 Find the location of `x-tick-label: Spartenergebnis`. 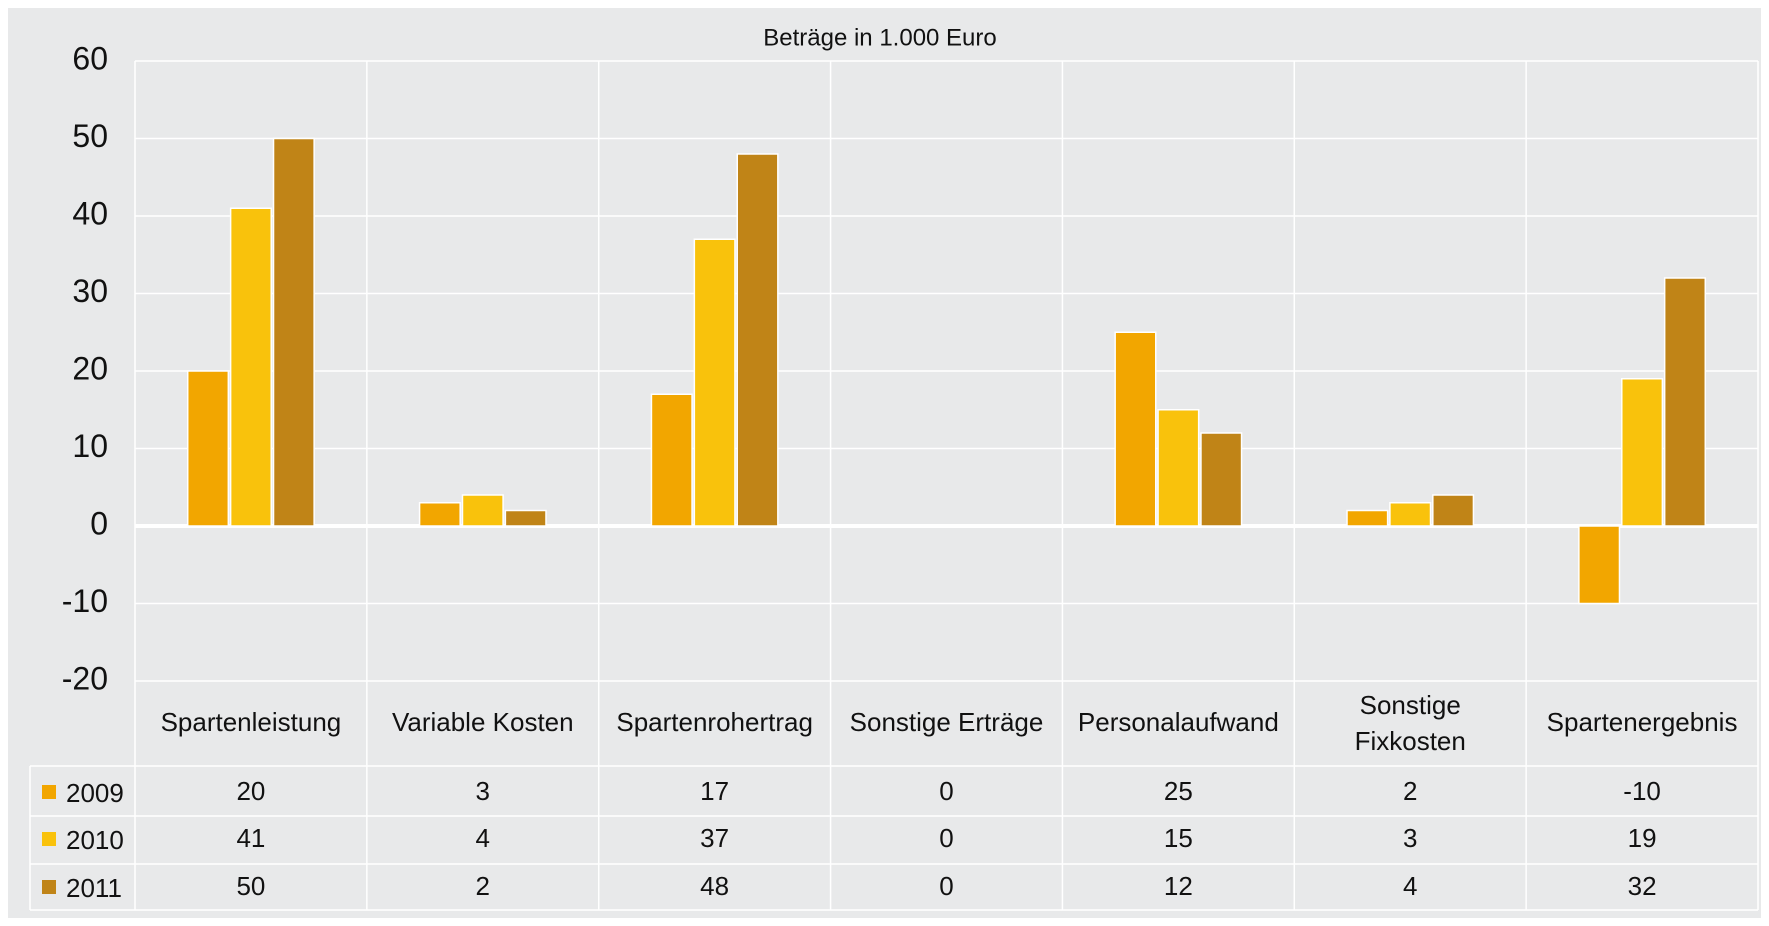

x-tick-label: Spartenergebnis is located at coordinates (1642, 722).